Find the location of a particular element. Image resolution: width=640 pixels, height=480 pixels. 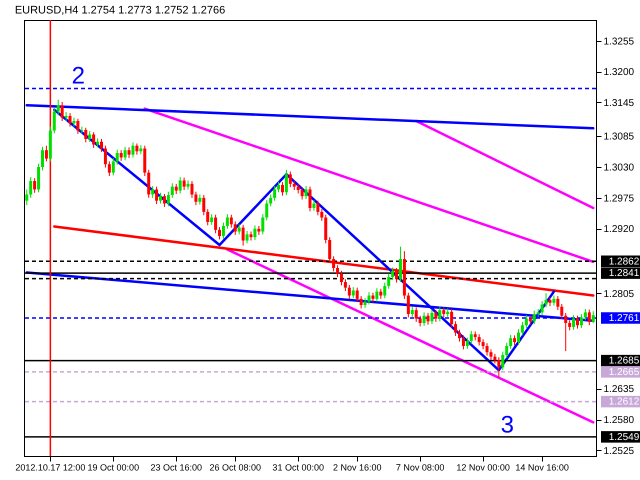

y-tick-label: 1.2525 is located at coordinates (619, 451).